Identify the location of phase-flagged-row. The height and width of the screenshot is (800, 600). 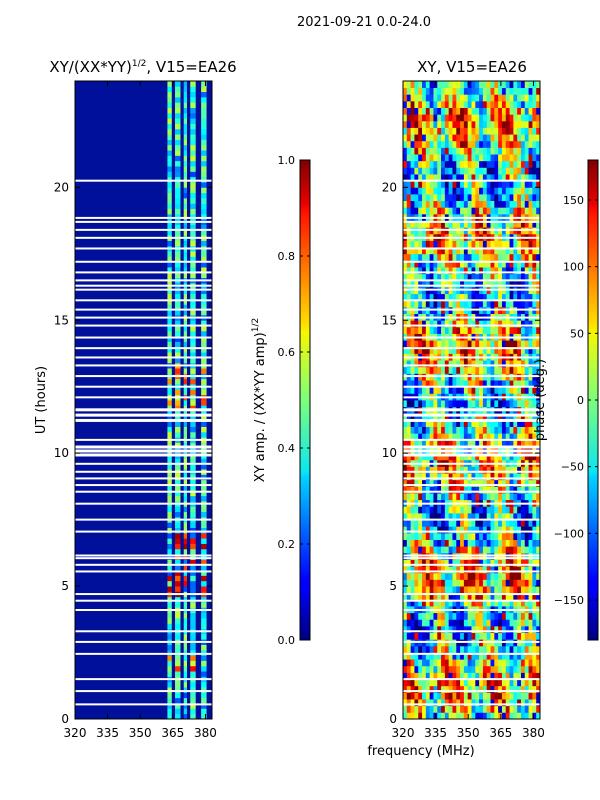
(471, 415).